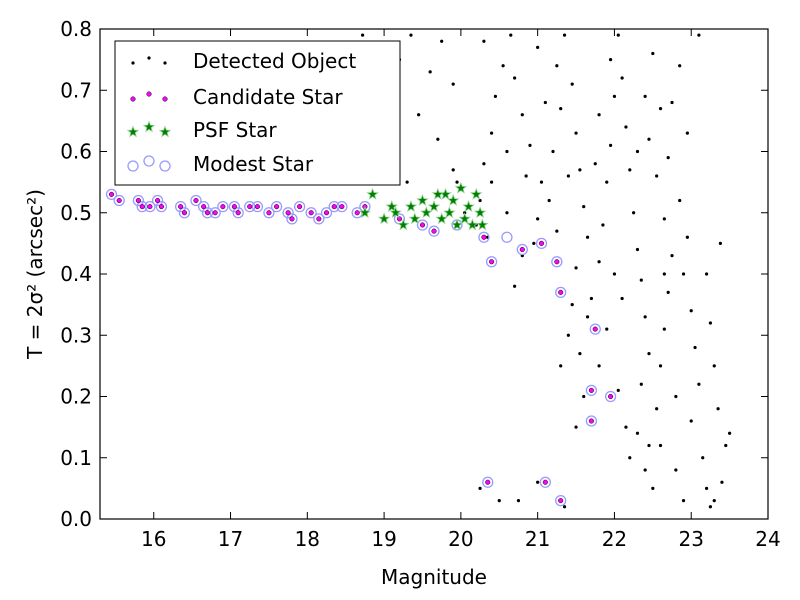  I want to click on x-tick-label: 24, so click(767, 539).